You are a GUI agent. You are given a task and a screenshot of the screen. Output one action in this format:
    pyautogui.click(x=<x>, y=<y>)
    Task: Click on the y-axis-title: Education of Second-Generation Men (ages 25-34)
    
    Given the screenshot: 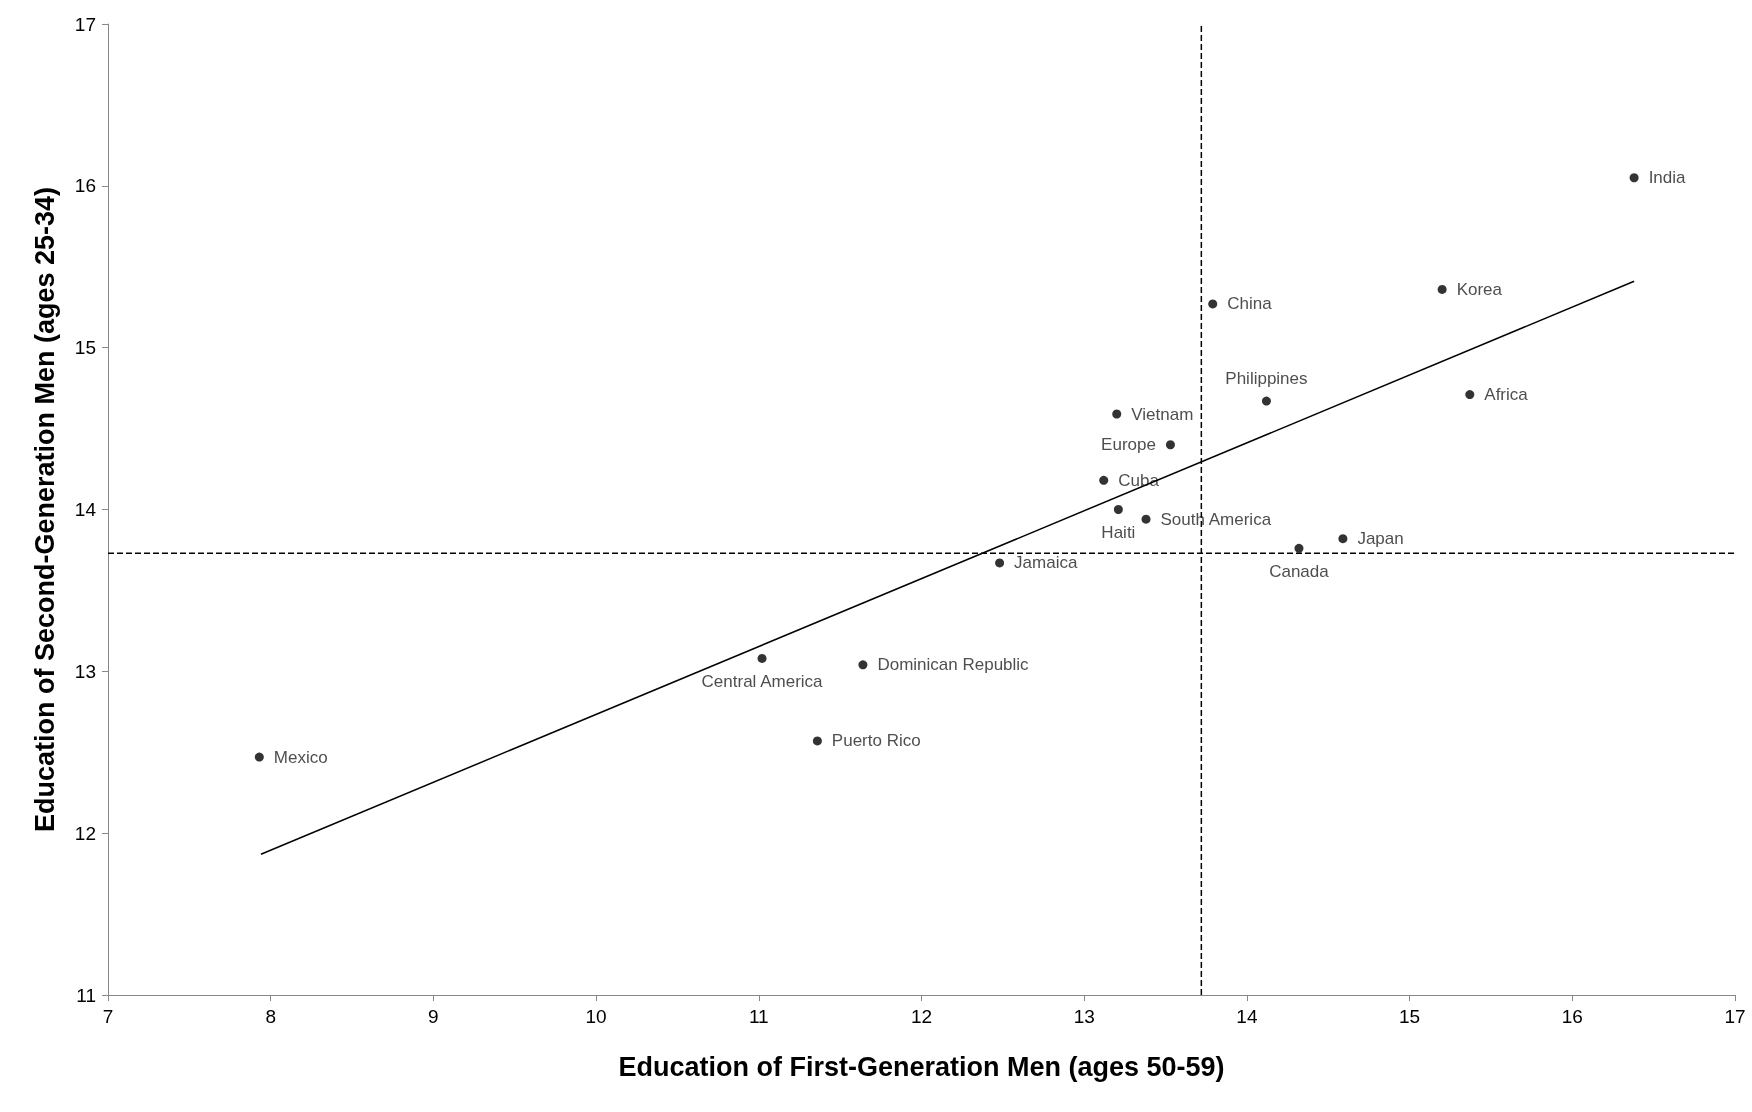 What is the action you would take?
    pyautogui.click(x=44, y=509)
    